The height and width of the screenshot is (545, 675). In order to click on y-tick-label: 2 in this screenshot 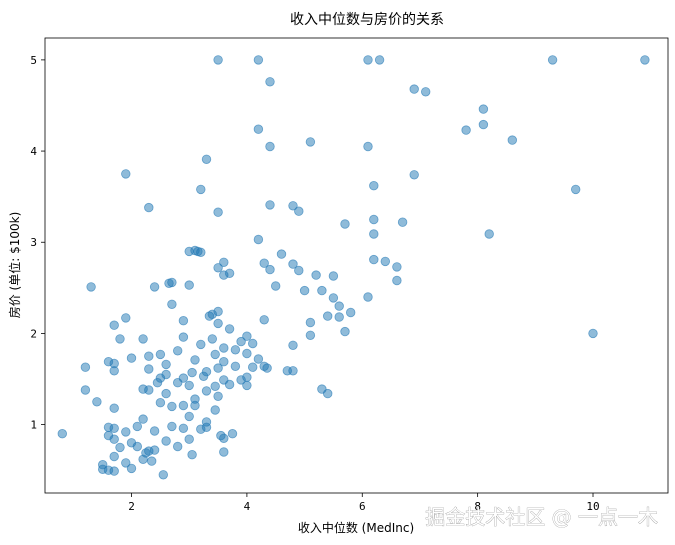, I will do `click(33, 333)`.